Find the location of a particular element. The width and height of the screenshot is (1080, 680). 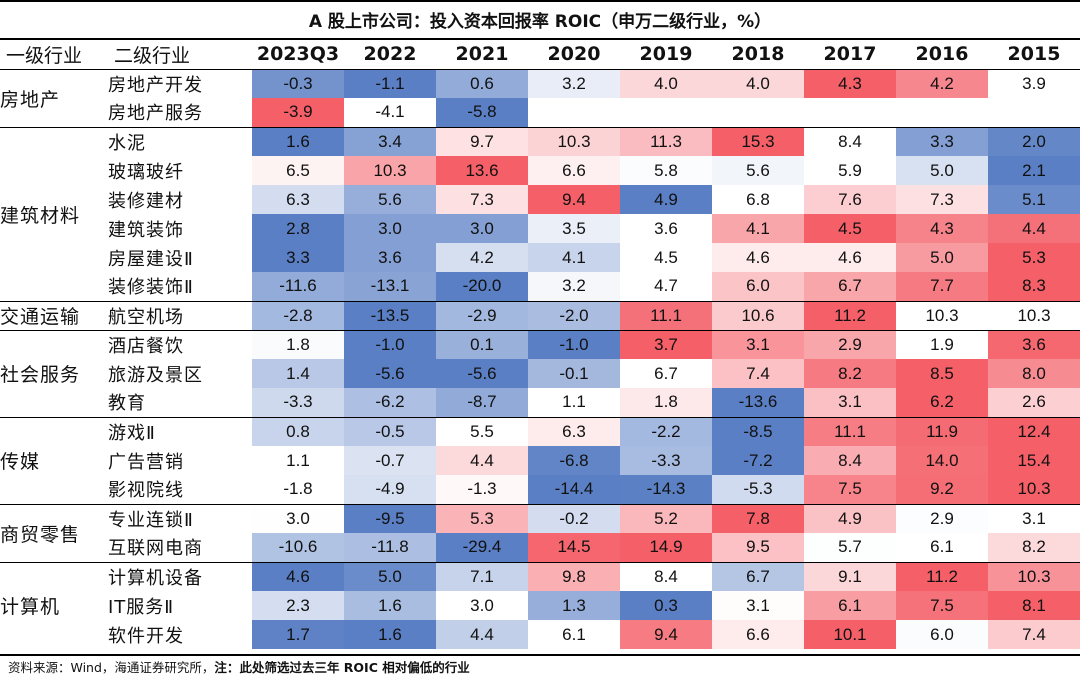

value-cell: 3.6 is located at coordinates (1034, 344).